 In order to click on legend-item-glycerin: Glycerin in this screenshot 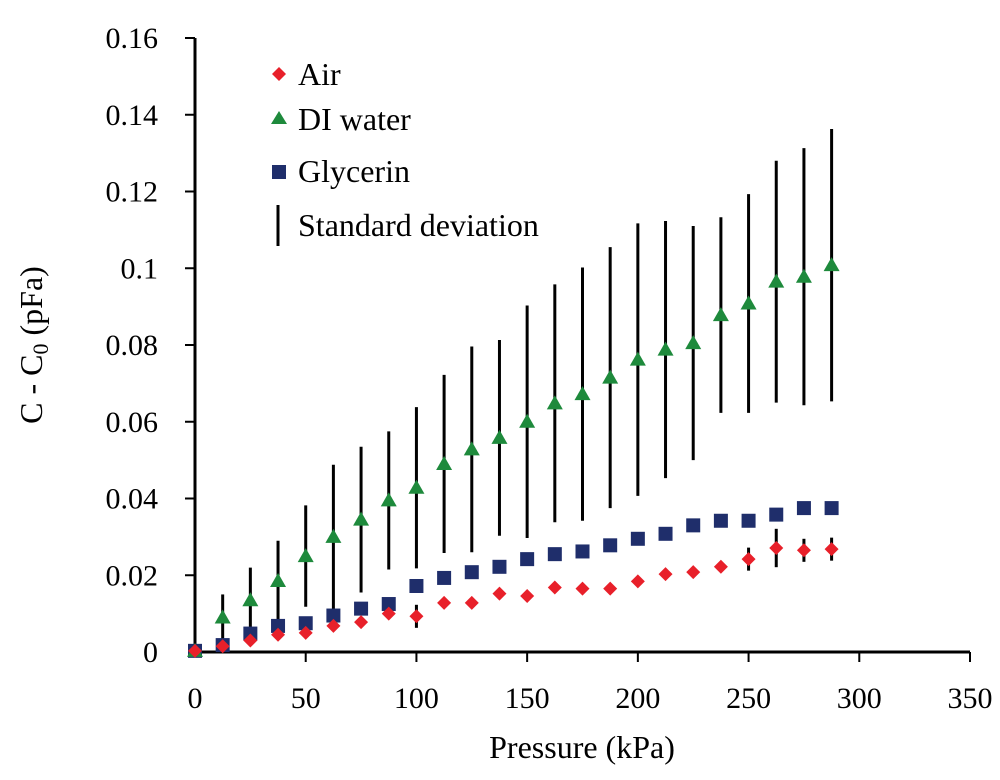, I will do `click(341, 171)`.